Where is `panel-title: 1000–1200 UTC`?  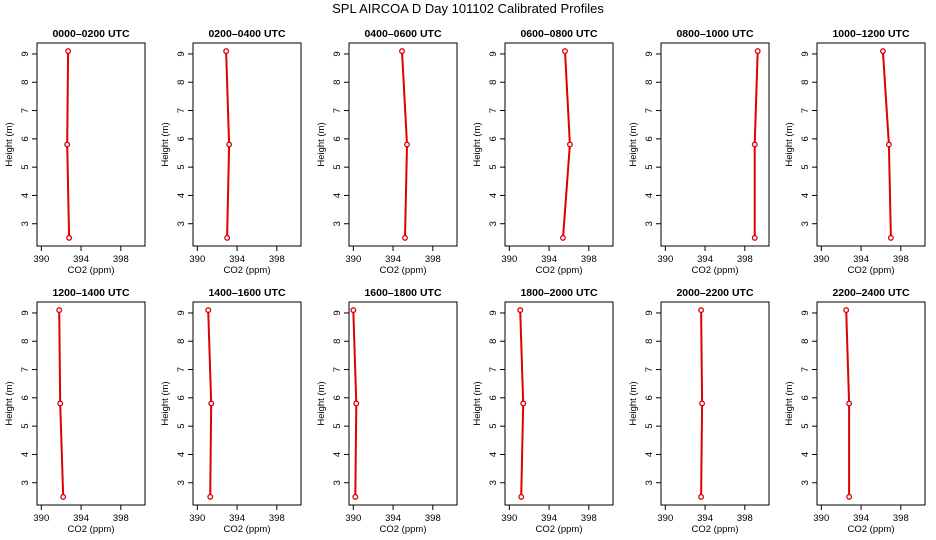
panel-title: 1000–1200 UTC is located at coordinates (870, 34).